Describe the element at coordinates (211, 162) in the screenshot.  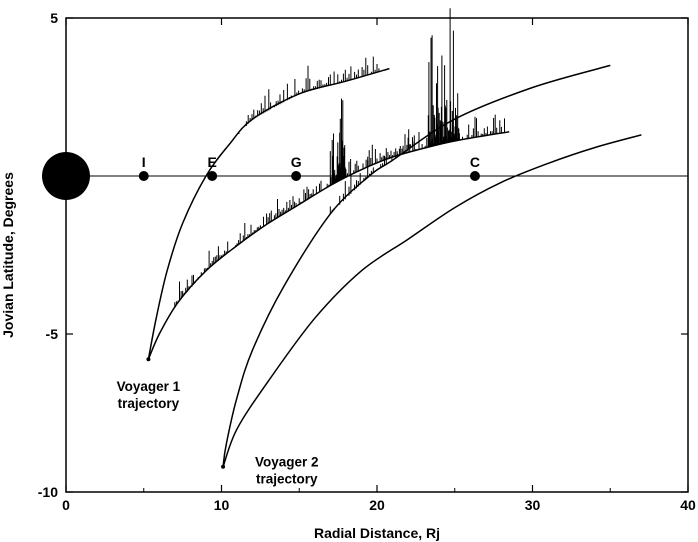
I see `moon-label-e: E` at that location.